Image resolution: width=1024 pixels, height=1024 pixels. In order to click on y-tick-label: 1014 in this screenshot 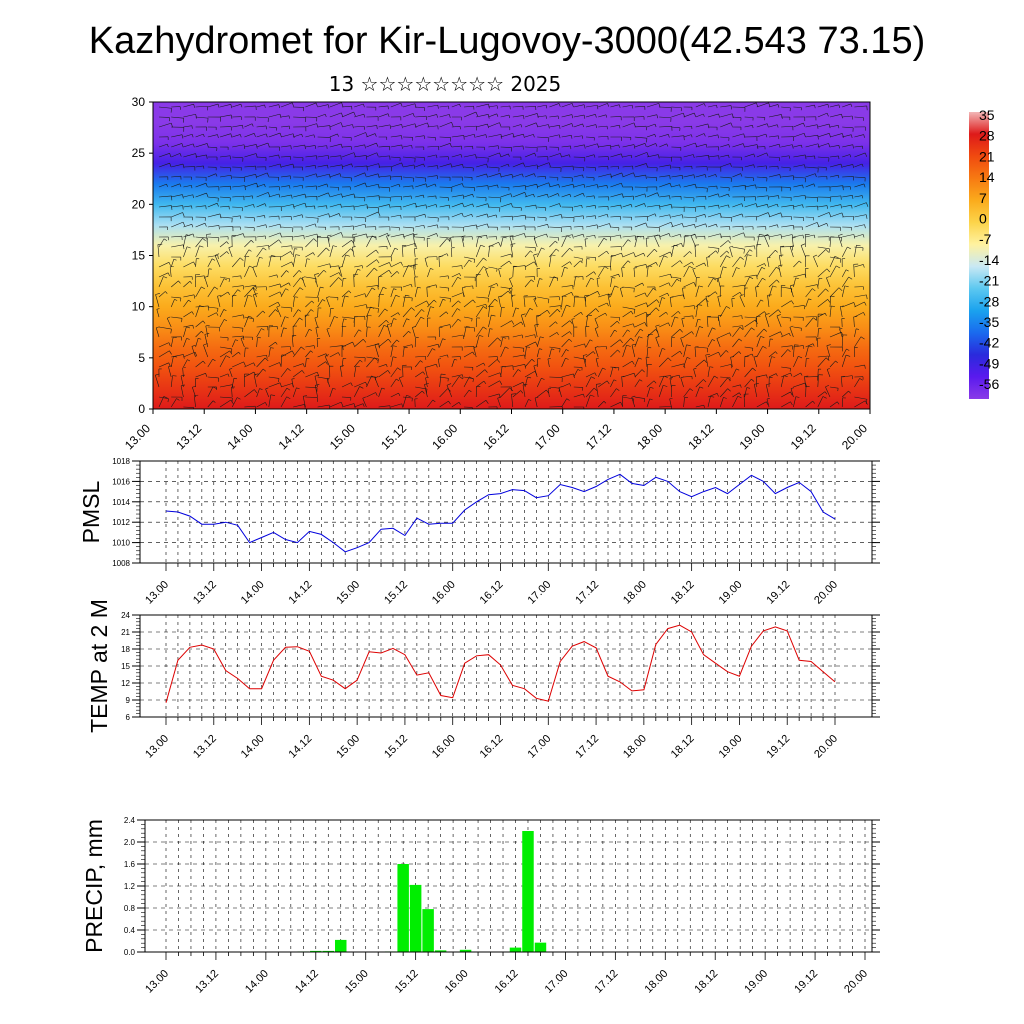, I will do `click(121, 502)`.